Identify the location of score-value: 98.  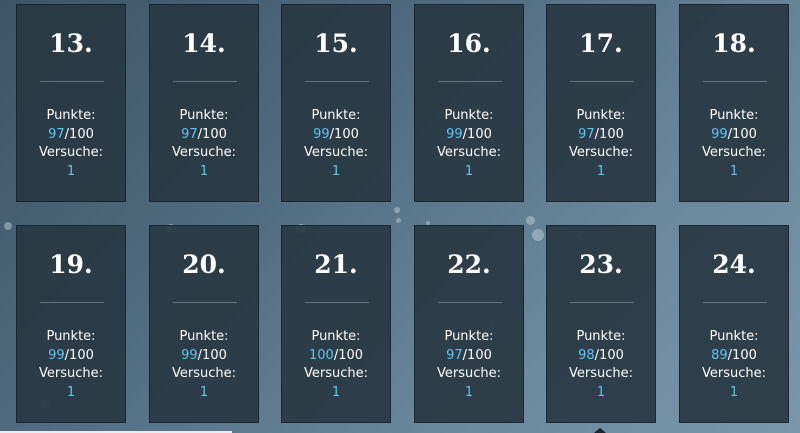
(586, 355).